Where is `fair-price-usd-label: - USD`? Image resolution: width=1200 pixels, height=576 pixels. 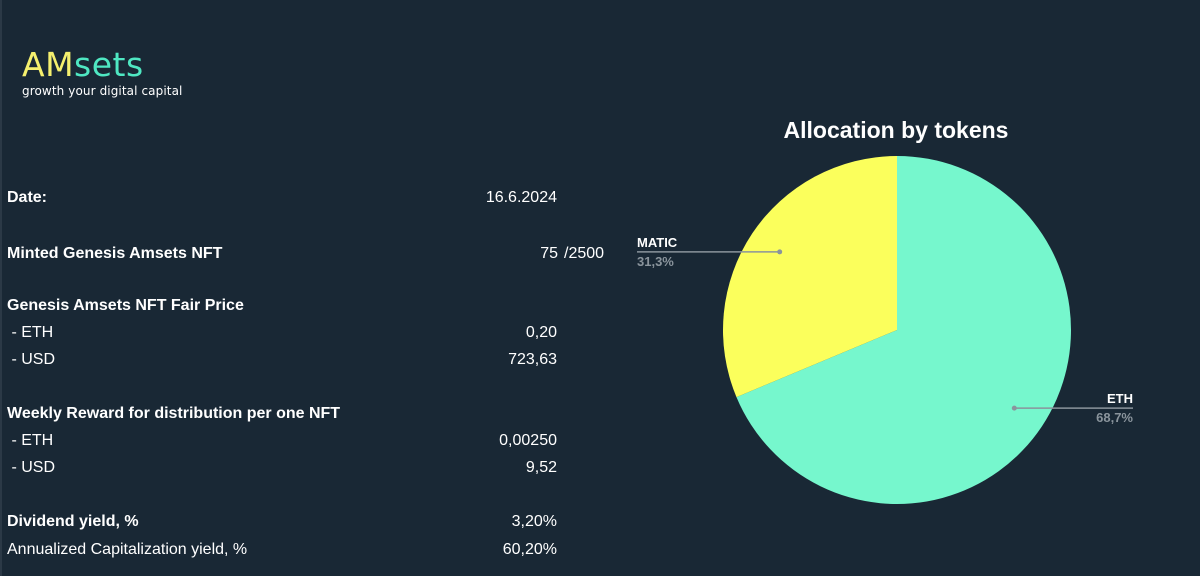
fair-price-usd-label: - USD is located at coordinates (31, 359).